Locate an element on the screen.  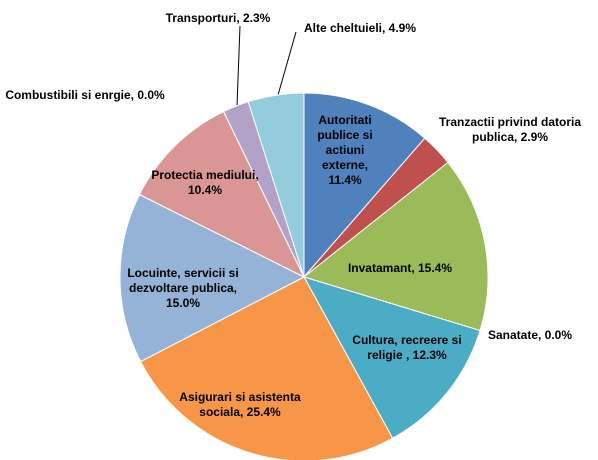
data-label: Asigurari si asistenta sociala, 25.4% is located at coordinates (240, 404).